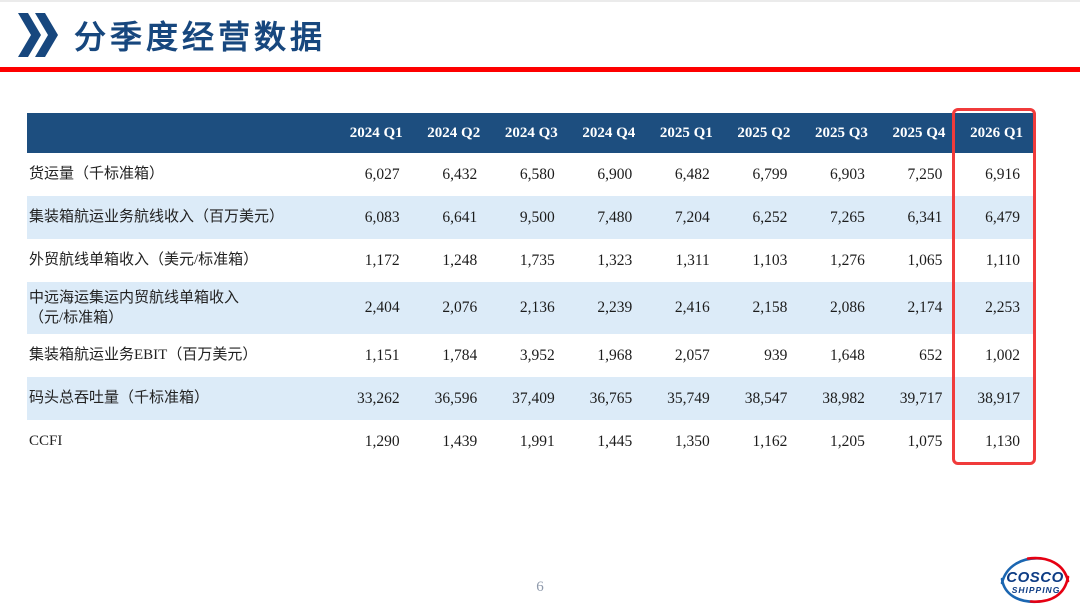 The height and width of the screenshot is (608, 1080). Describe the element at coordinates (839, 308) in the screenshot. I see `table-cell: 2,086` at that location.